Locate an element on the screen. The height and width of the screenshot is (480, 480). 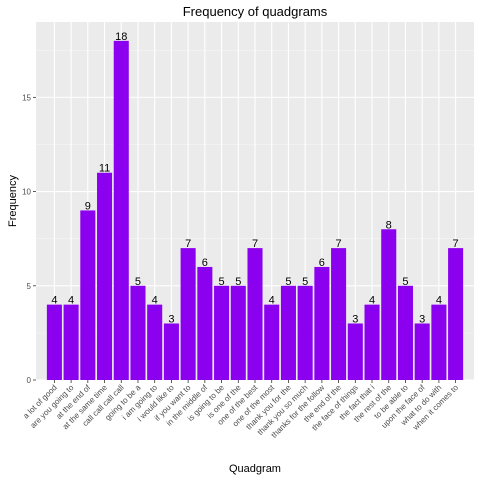
y-axis-title: Frequency is located at coordinates (13, 201).